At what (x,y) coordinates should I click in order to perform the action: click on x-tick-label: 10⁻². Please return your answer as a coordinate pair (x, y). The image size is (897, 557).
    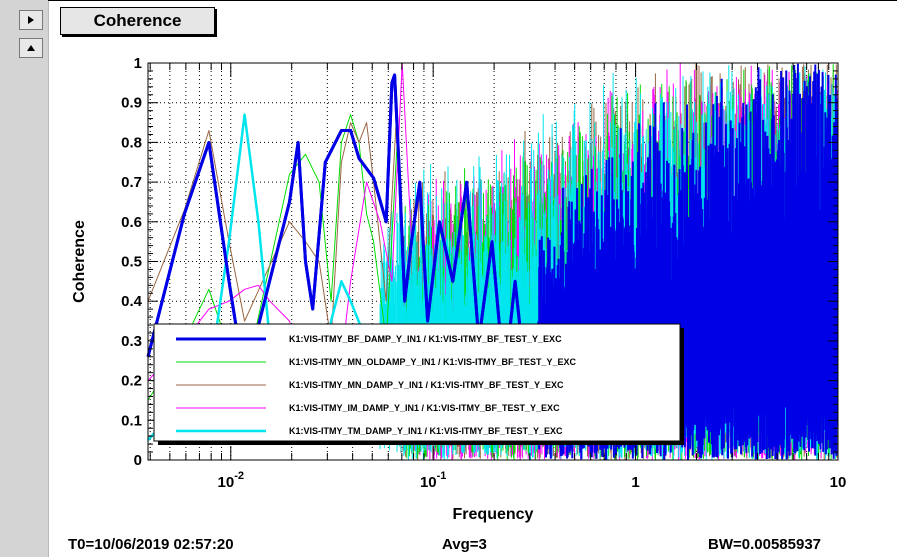
    Looking at the image, I should click on (231, 480).